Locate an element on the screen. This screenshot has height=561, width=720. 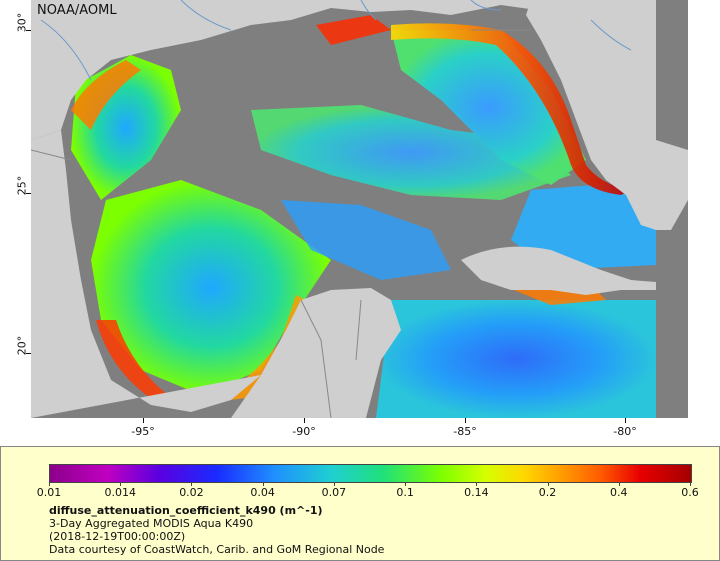
colorbar-label: 0.4 is located at coordinates (619, 492).